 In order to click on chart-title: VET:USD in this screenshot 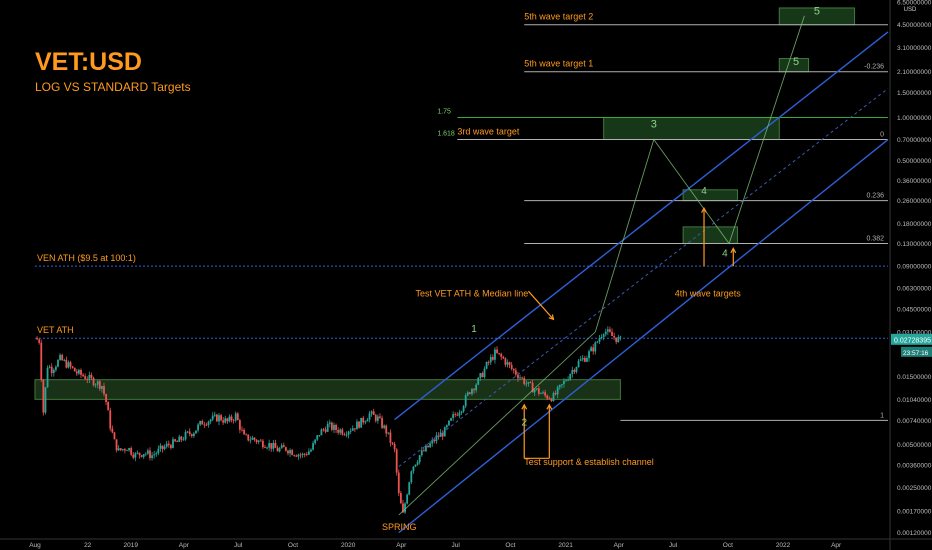, I will do `click(88, 62)`.